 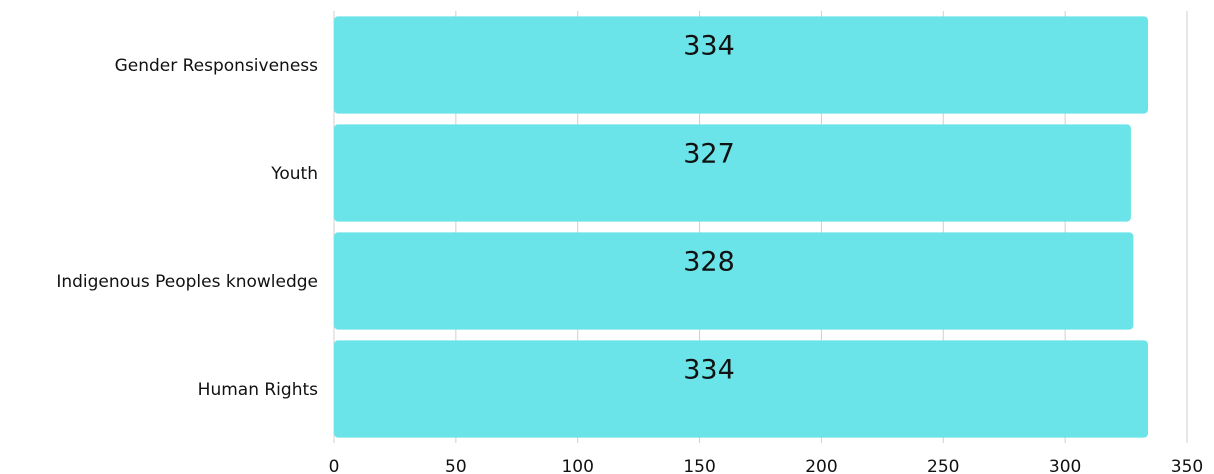 I want to click on bar-value-label: 327, so click(x=709, y=153).